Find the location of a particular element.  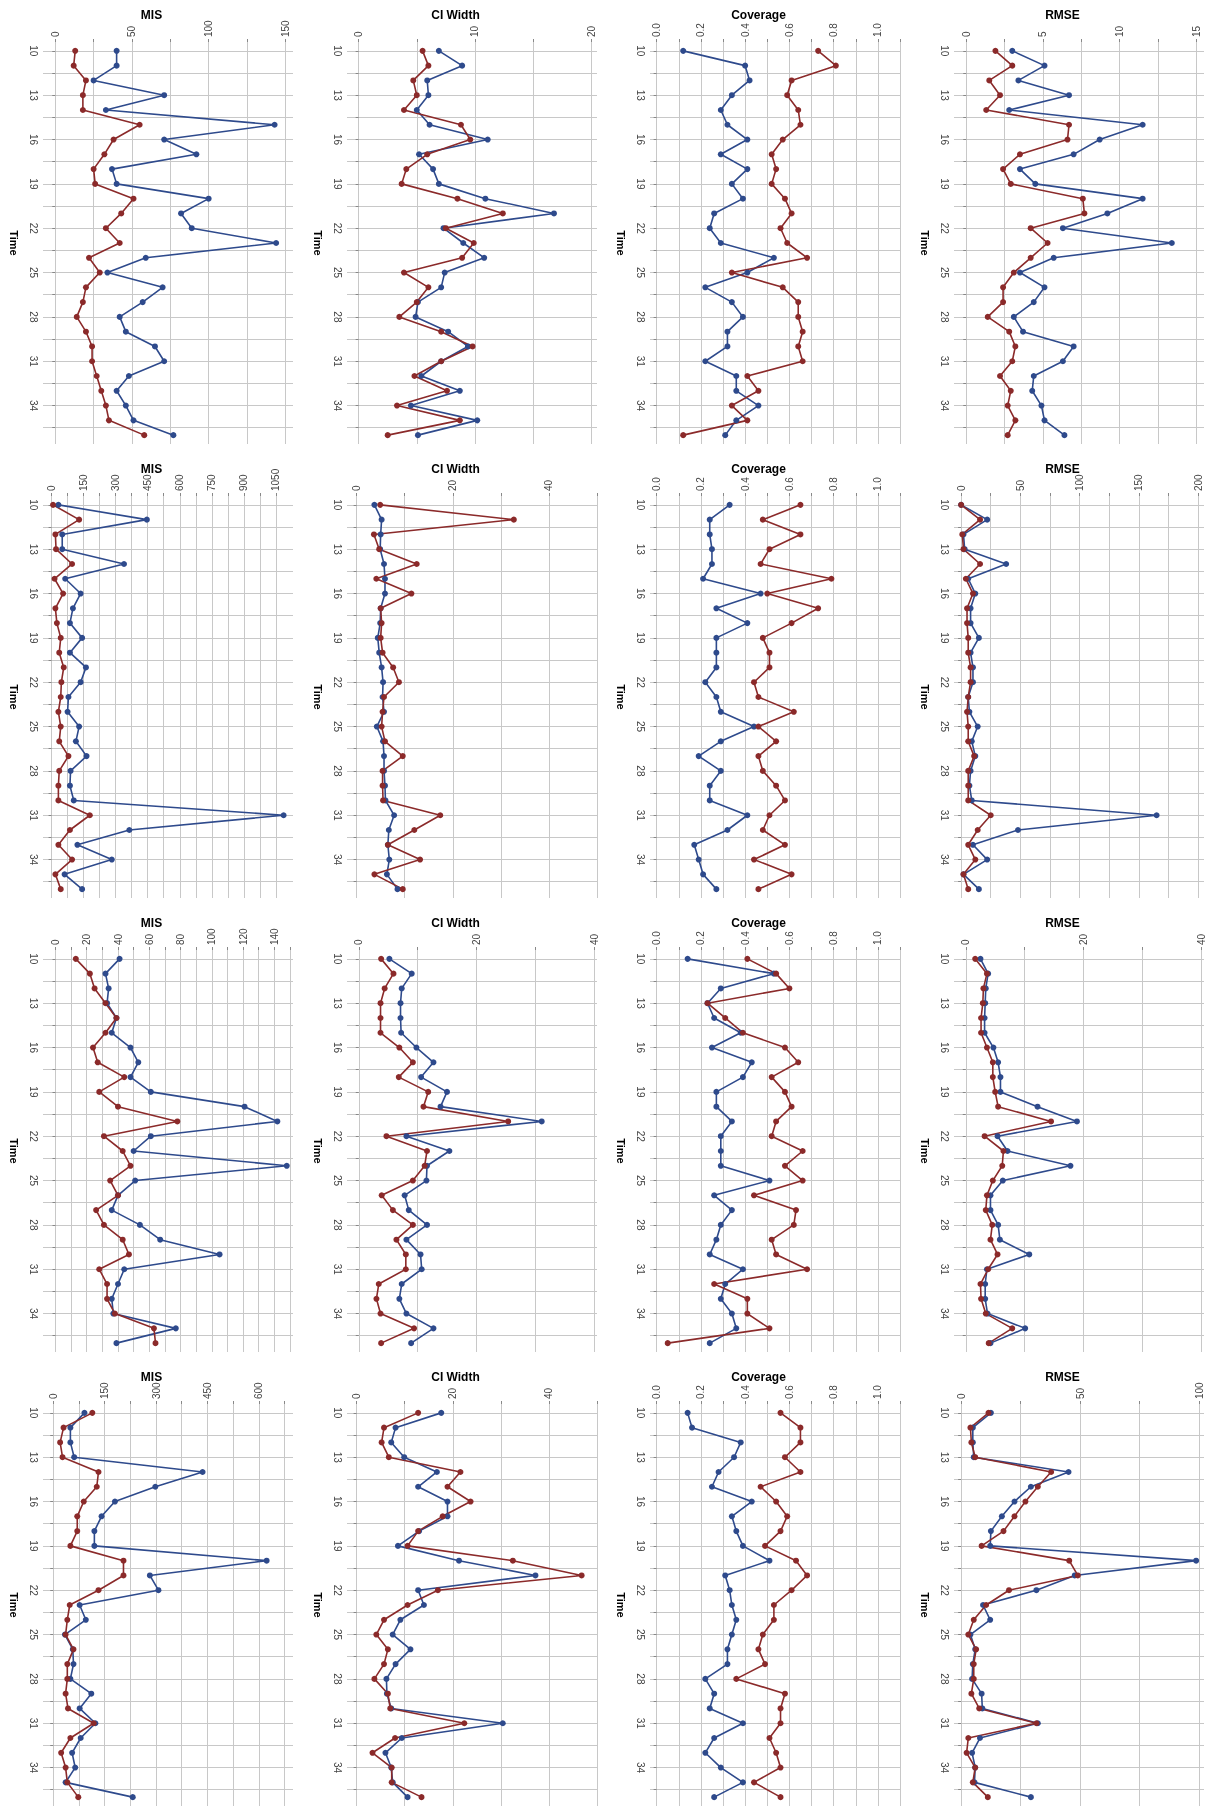

x-tick-label: 120 is located at coordinates (243, 936).